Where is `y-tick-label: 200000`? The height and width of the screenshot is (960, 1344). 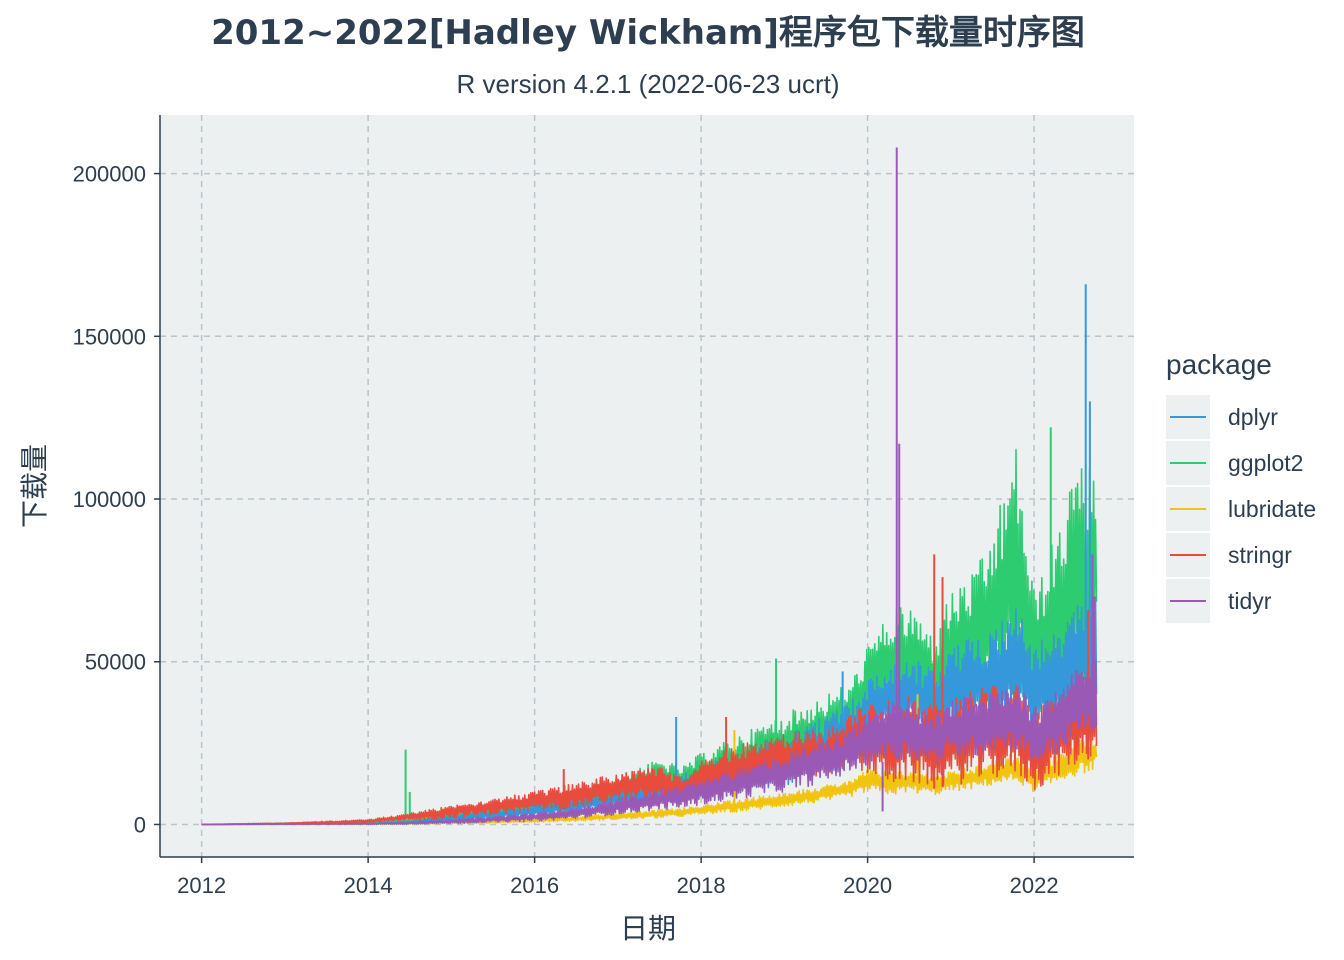 y-tick-label: 200000 is located at coordinates (109, 174).